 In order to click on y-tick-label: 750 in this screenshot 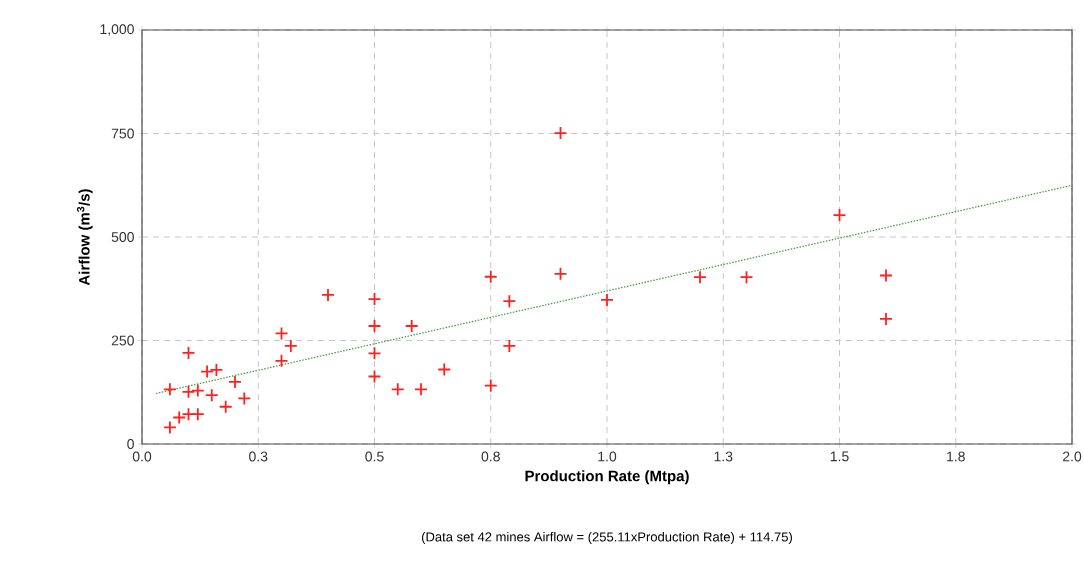, I will do `click(122, 133)`.